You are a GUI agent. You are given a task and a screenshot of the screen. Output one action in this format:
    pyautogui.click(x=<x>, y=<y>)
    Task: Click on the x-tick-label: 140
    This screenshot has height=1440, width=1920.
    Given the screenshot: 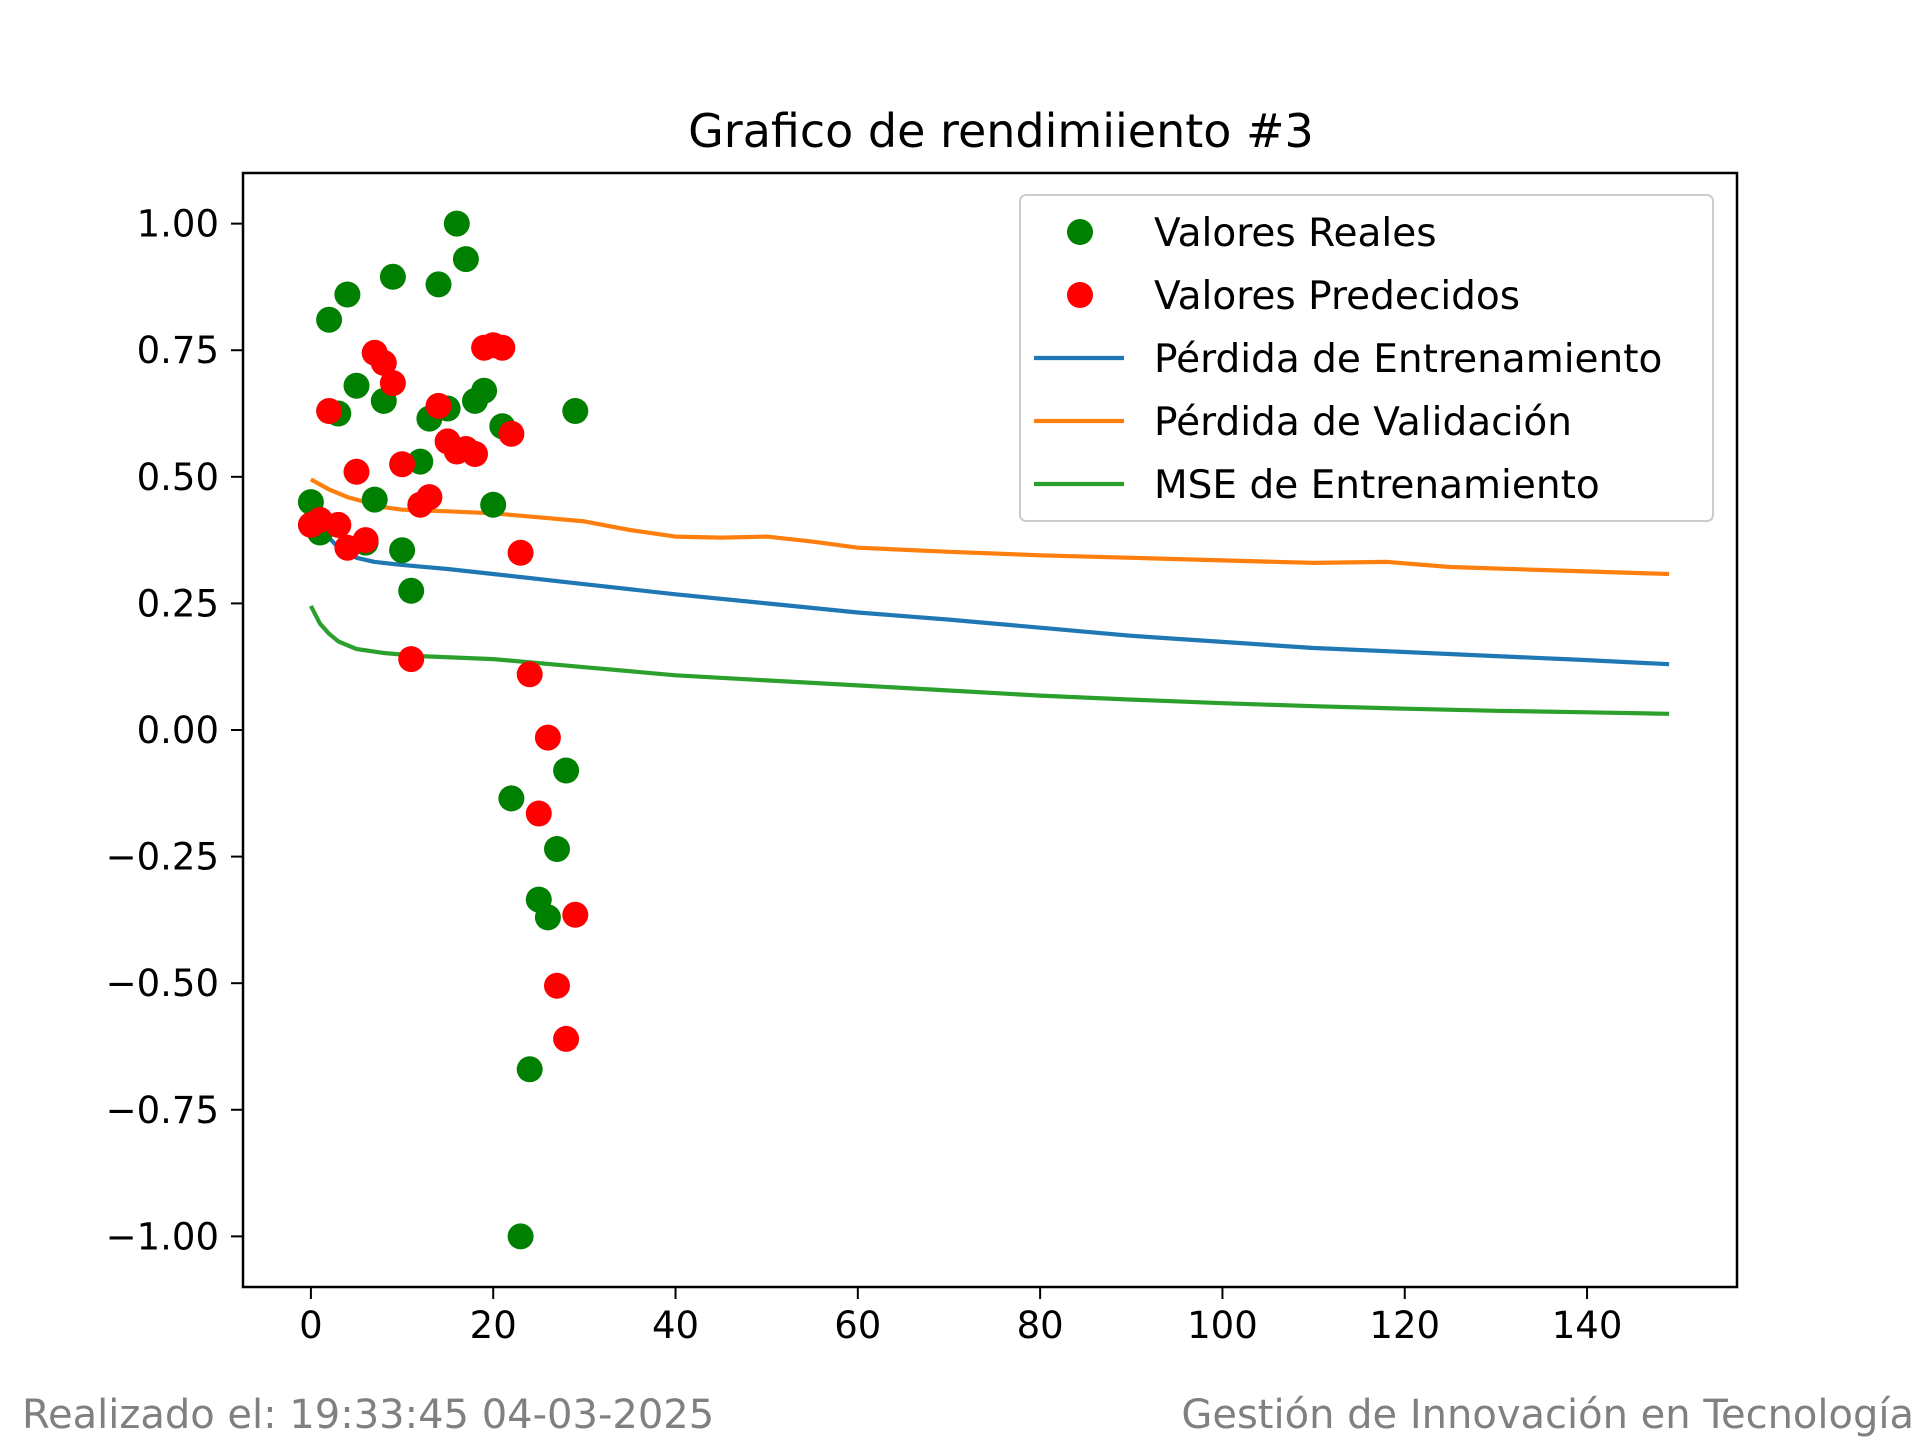 What is the action you would take?
    pyautogui.click(x=1587, y=1325)
    